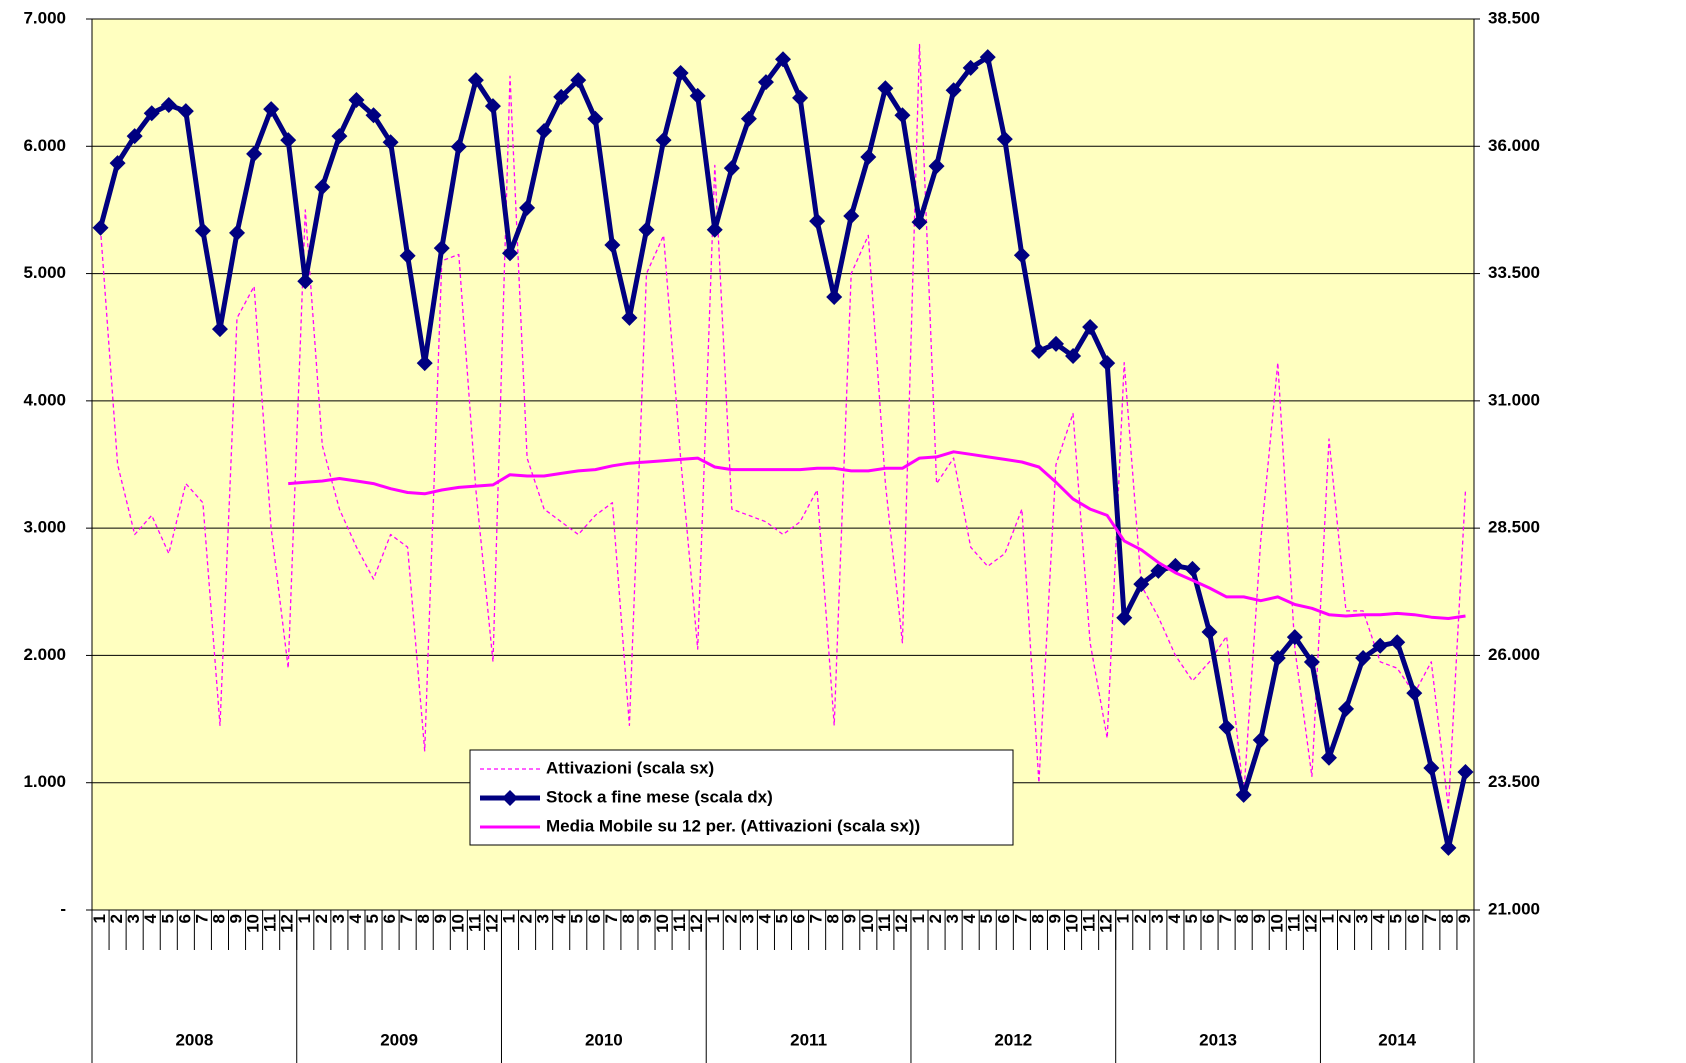 This screenshot has width=1686, height=1063. What do you see at coordinates (44, 17) in the screenshot?
I see `y-tick-label: 7.000` at bounding box center [44, 17].